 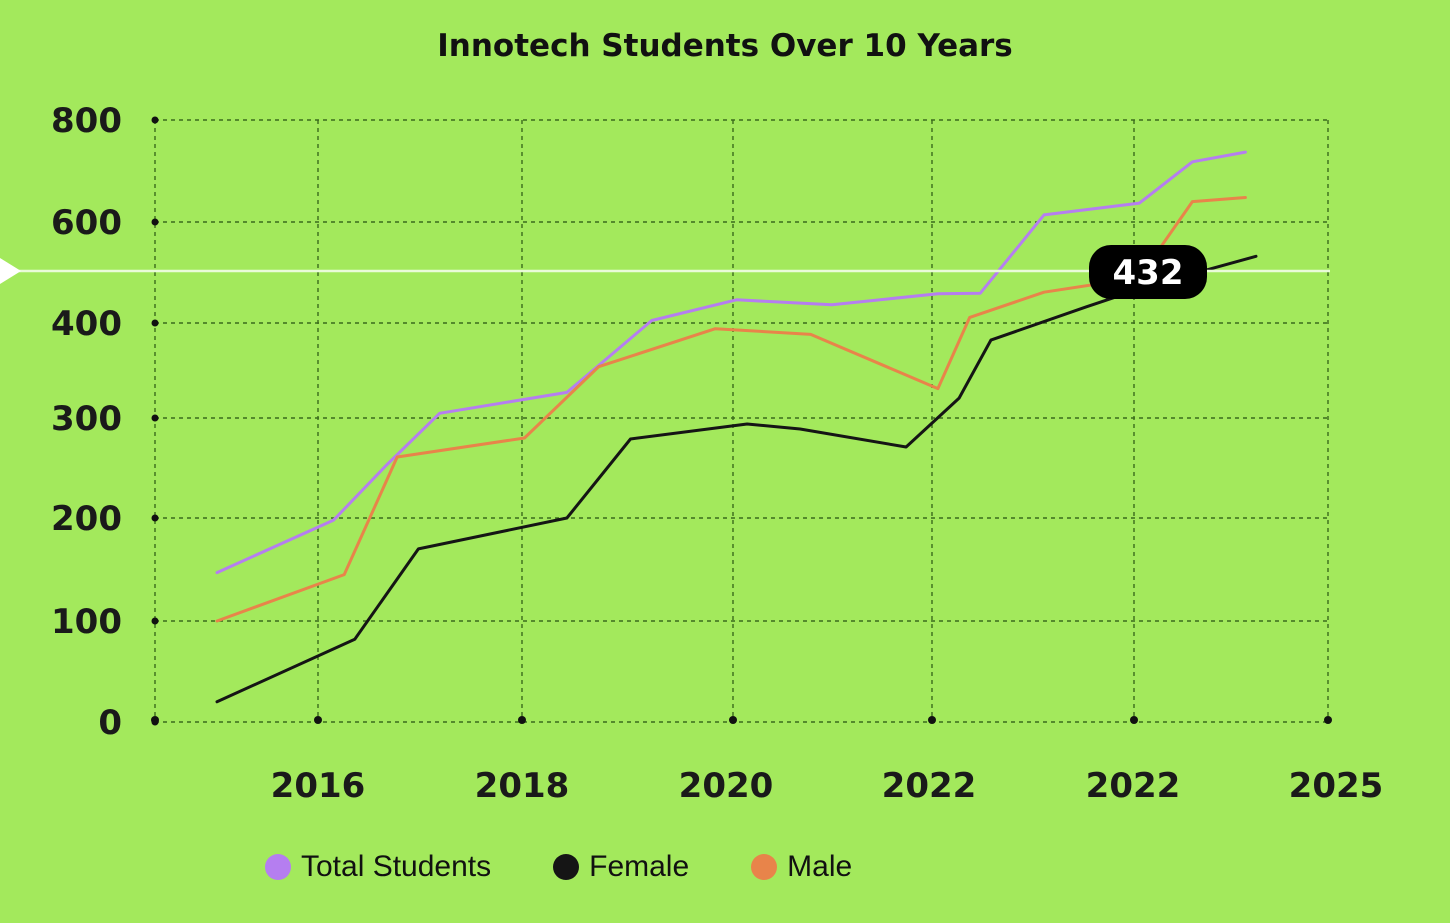 I want to click on y-tick-label-300: 300, so click(x=86, y=419).